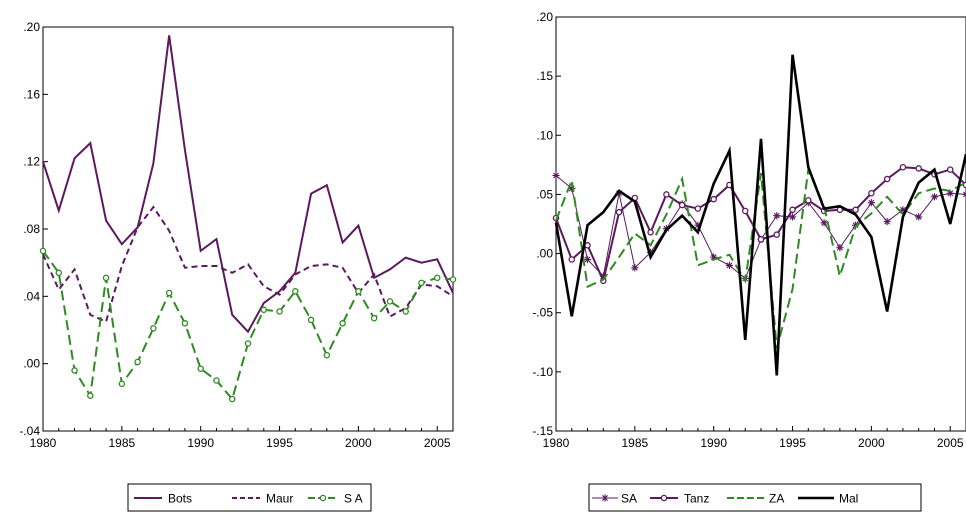 This screenshot has width=966, height=515. I want to click on y-tick-label: .10, so click(544, 135).